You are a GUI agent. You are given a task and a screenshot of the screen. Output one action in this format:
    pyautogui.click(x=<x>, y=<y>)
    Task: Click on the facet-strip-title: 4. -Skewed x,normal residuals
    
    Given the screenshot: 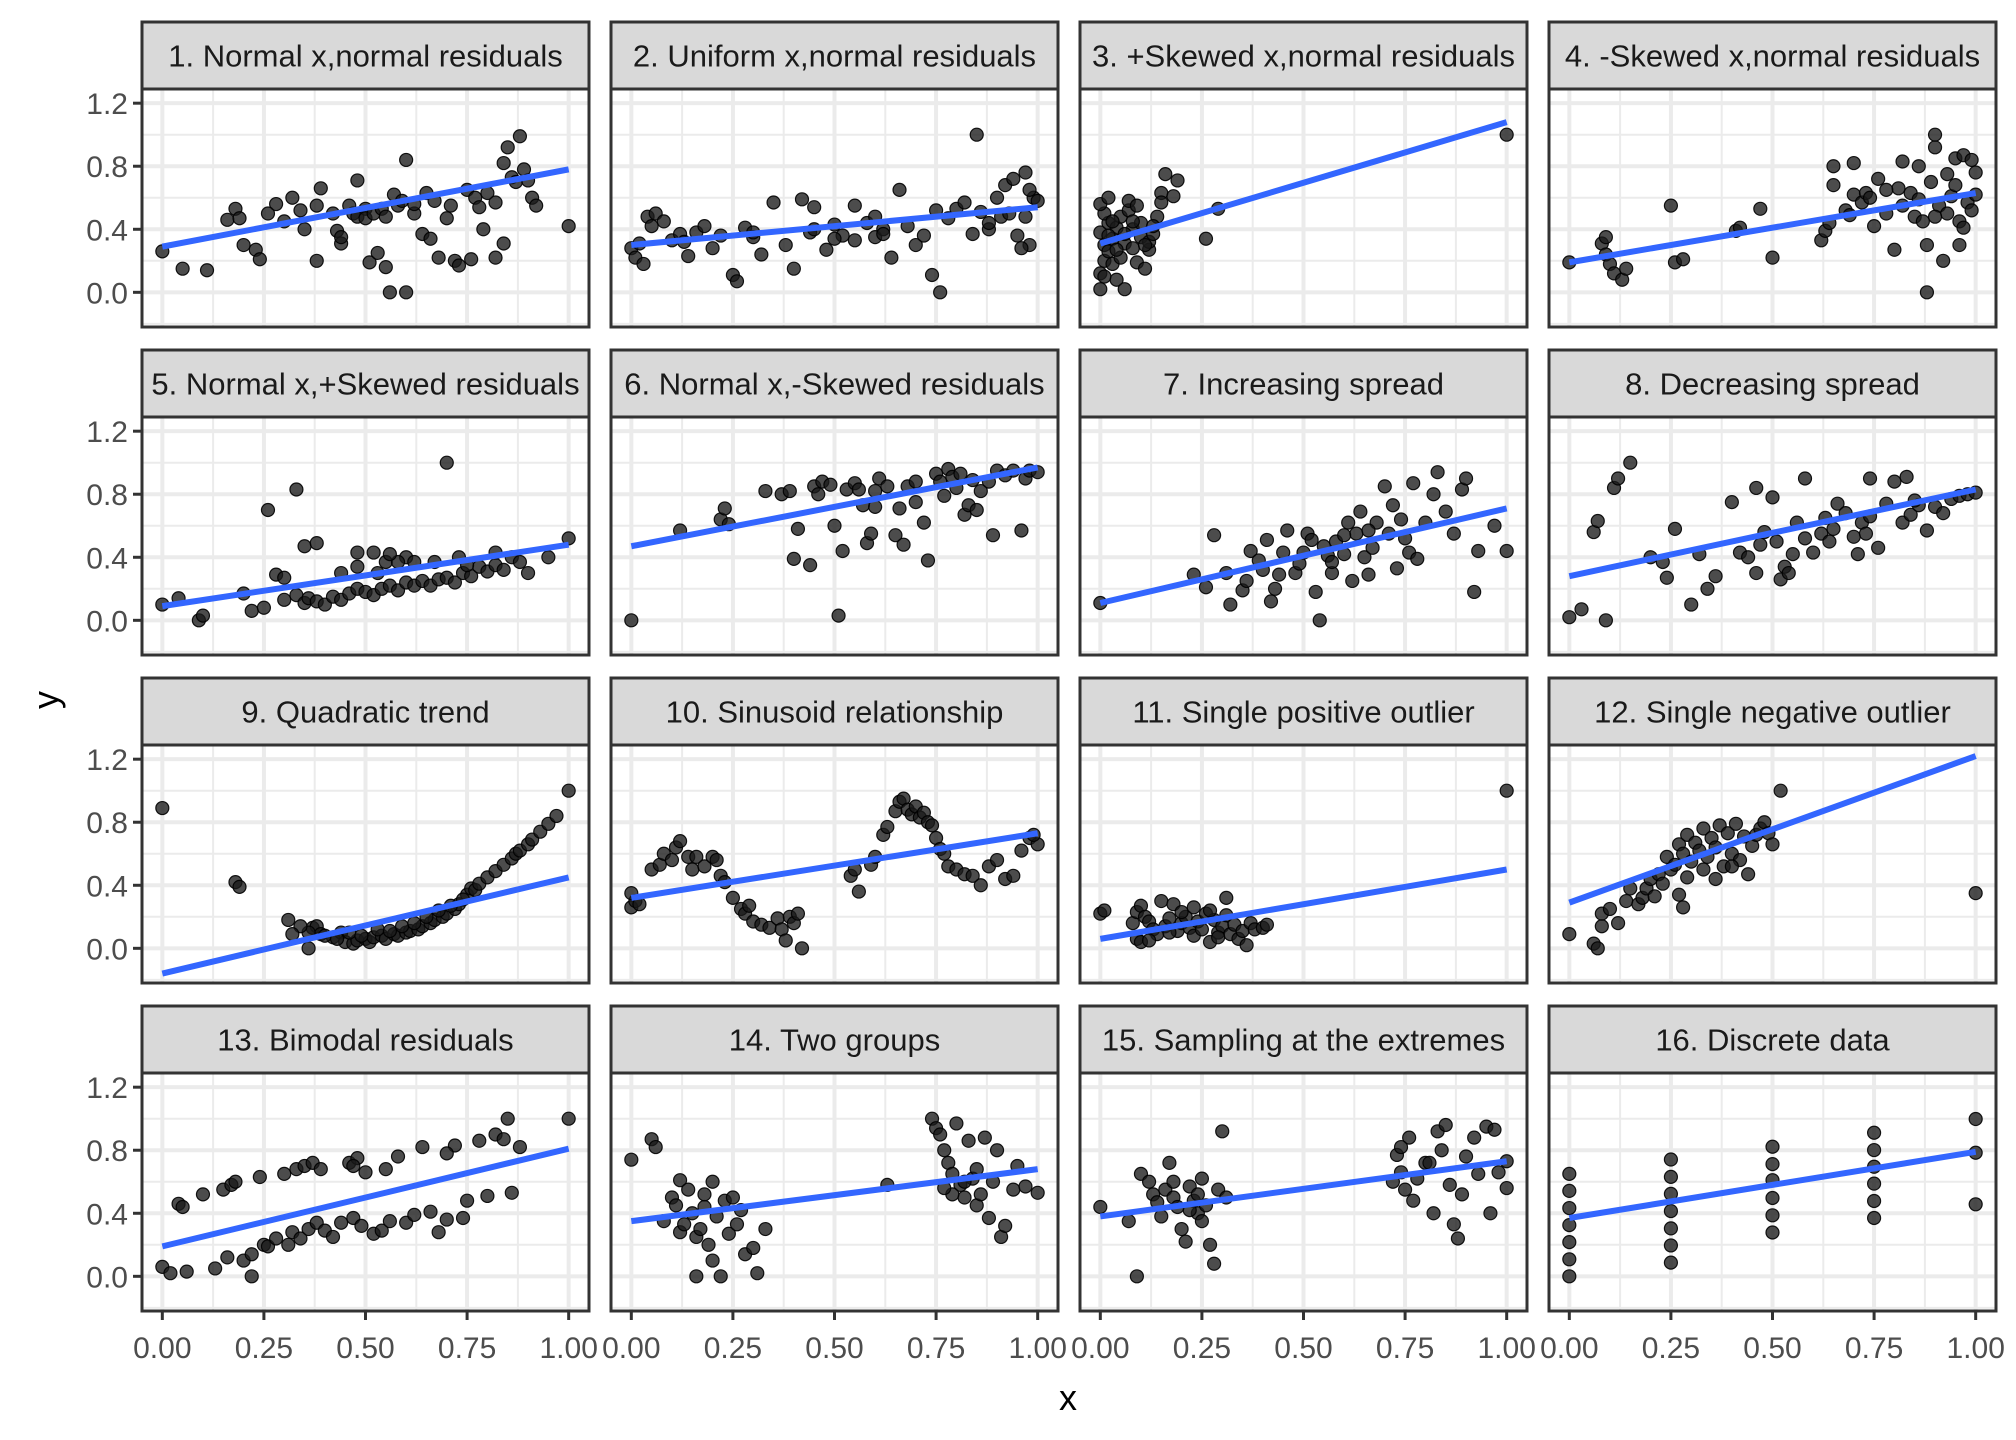 What is the action you would take?
    pyautogui.click(x=1772, y=56)
    